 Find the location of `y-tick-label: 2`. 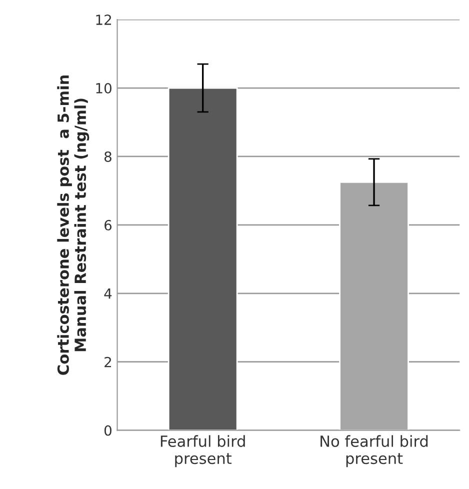

y-tick-label: 2 is located at coordinates (107, 362).